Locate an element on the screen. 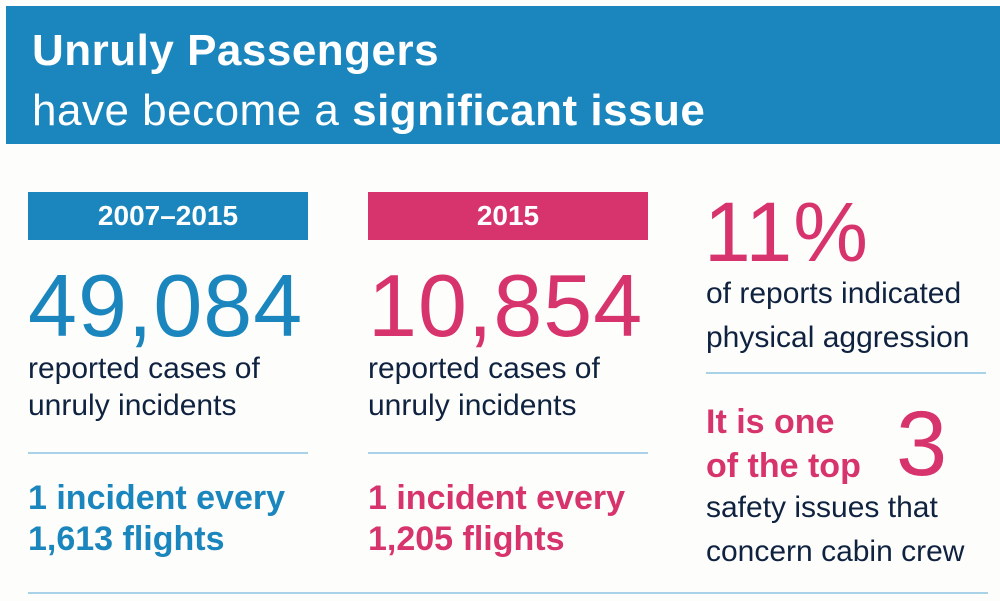  incident-rate-line-2: 1,613 flights is located at coordinates (126, 539).